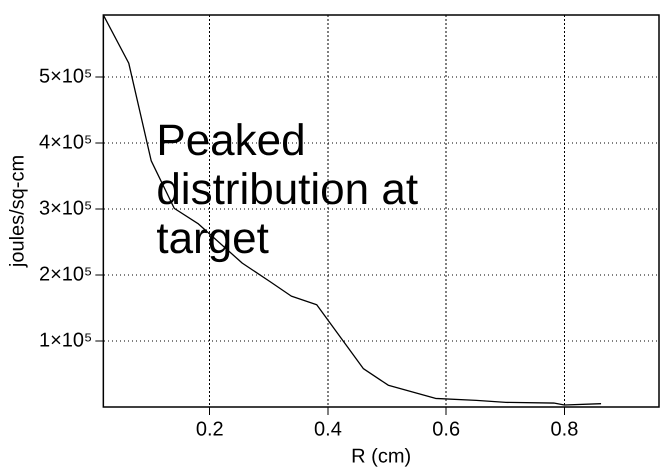 Image resolution: width=661 pixels, height=469 pixels. I want to click on y-tick-label: 4×10⁵, so click(65, 143).